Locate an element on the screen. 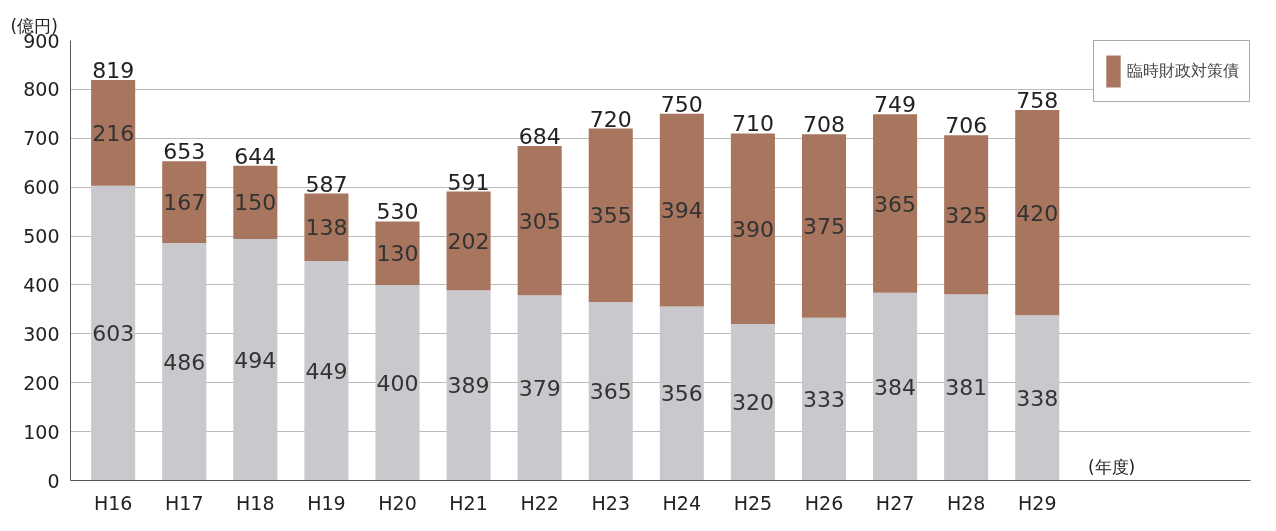 This screenshot has width=1276, height=531. x-tick-label: H19 is located at coordinates (326, 502).